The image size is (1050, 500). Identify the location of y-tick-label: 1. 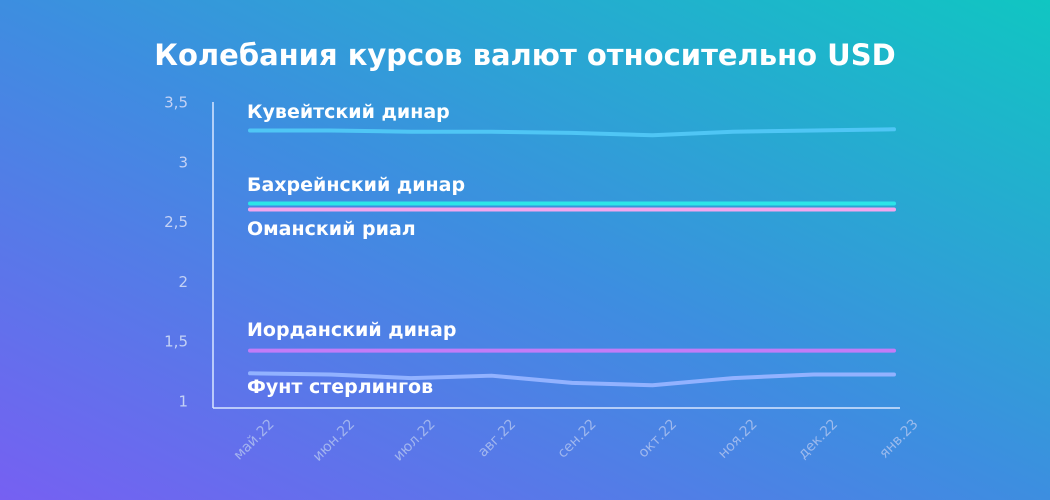
(183, 402).